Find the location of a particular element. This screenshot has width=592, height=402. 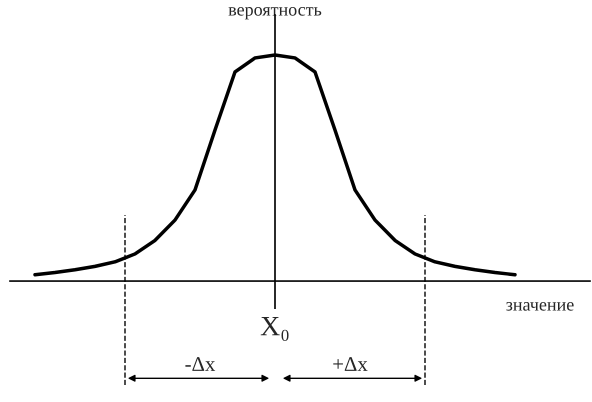

x-axis-title: значение is located at coordinates (540, 306).